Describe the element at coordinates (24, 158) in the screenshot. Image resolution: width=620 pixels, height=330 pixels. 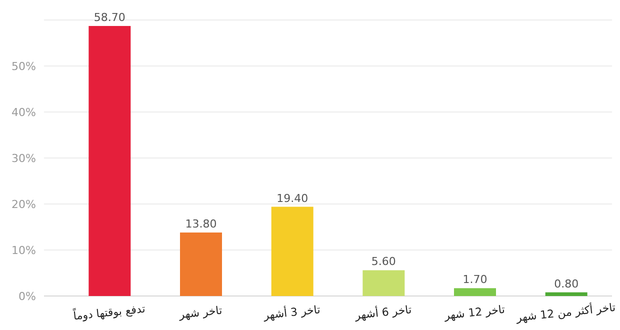
I see `y-tick-label: 30%` at that location.